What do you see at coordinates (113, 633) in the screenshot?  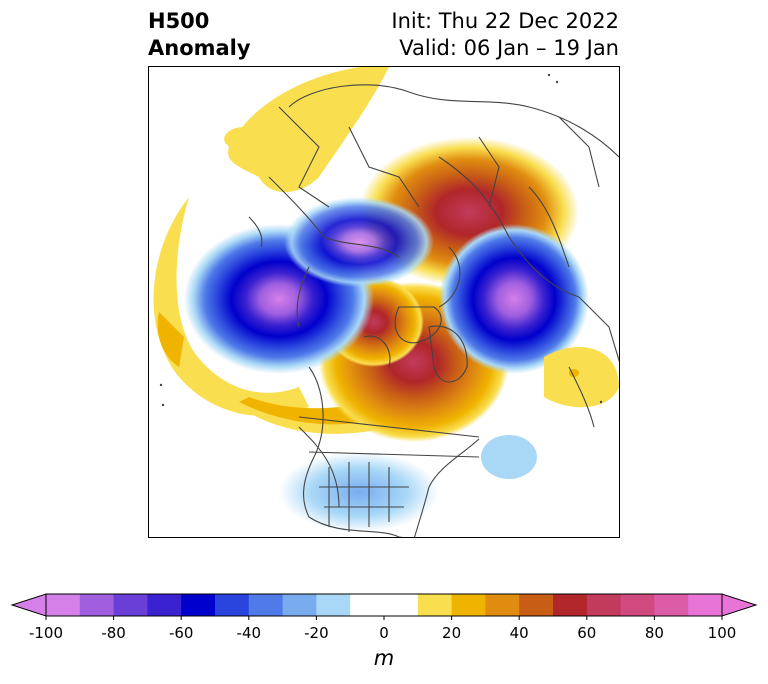 I see `colorbar-tick-label: -80` at bounding box center [113, 633].